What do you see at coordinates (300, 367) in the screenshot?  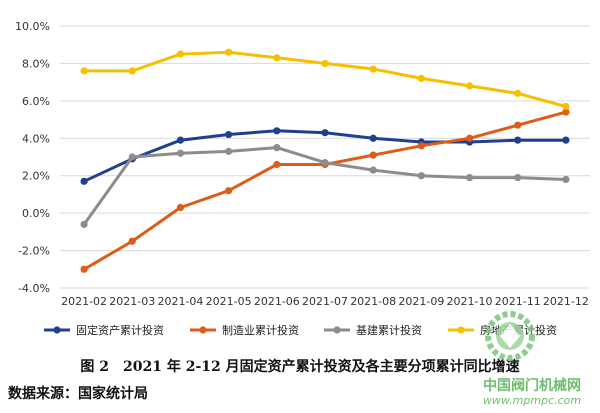 I see `figure-caption: 图 2 2021 年 2-12 月固定资产累计投资及各主要分项累计同比增速` at bounding box center [300, 367].